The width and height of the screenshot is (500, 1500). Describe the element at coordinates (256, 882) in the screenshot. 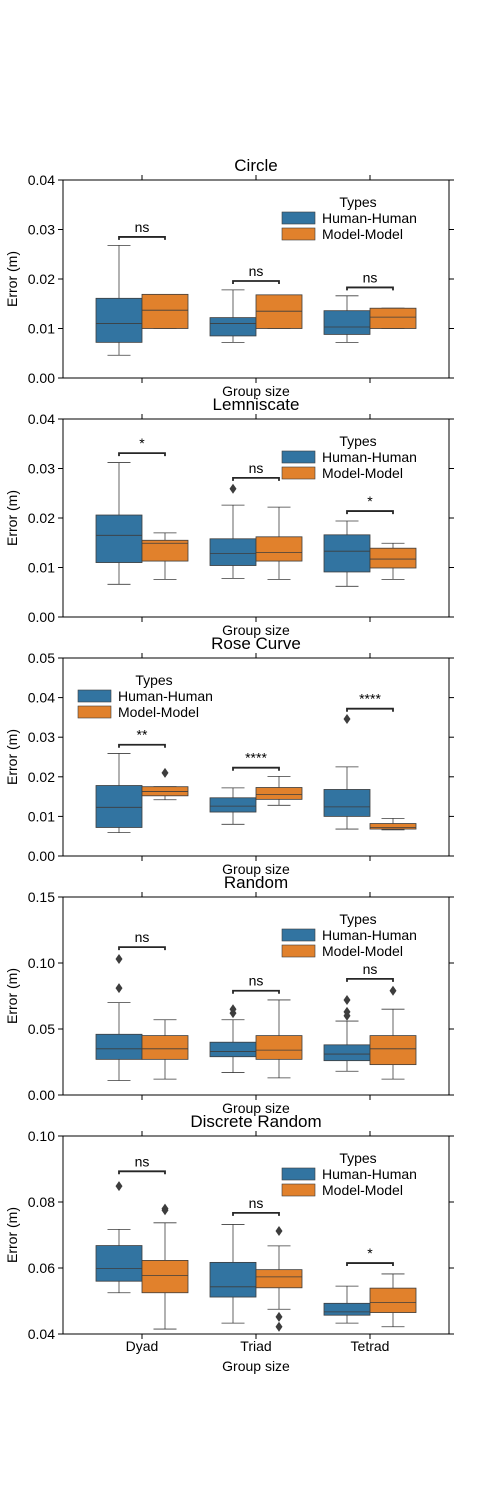

I see `panel-title: Random` at that location.